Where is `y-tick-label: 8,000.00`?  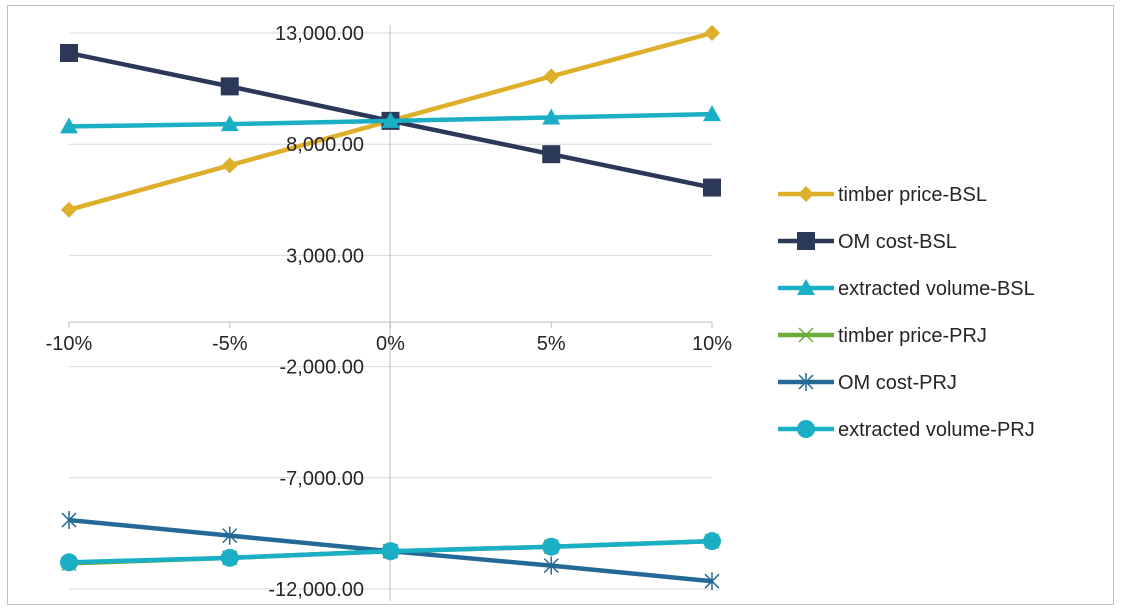
y-tick-label: 8,000.00 is located at coordinates (325, 145).